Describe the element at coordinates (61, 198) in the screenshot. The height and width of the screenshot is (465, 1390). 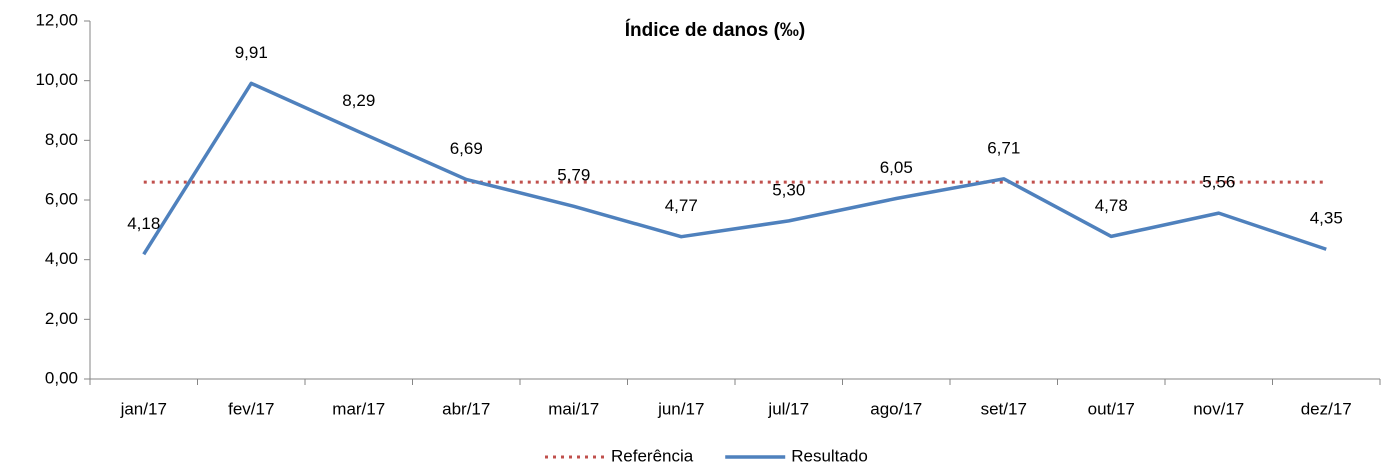
I see `y-tick-label: 6,00` at that location.